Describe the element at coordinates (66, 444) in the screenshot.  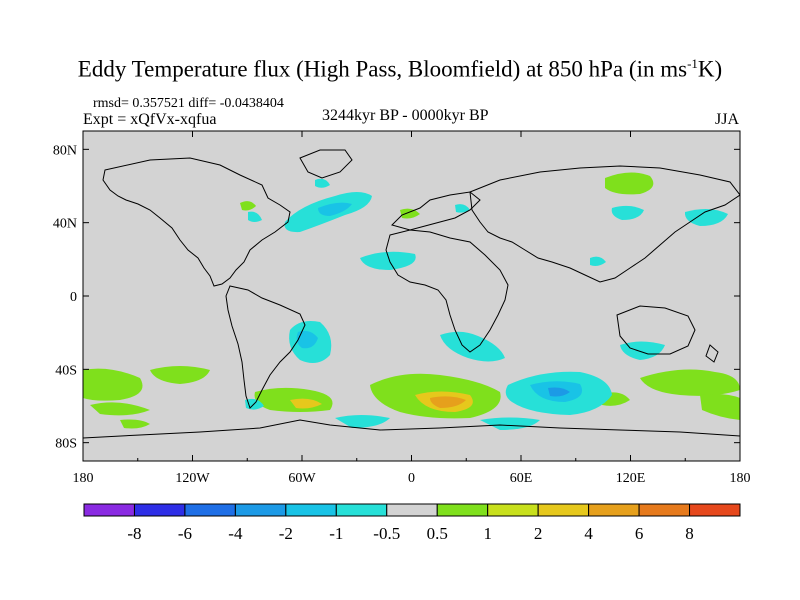
I see `lat-label: 80S` at that location.